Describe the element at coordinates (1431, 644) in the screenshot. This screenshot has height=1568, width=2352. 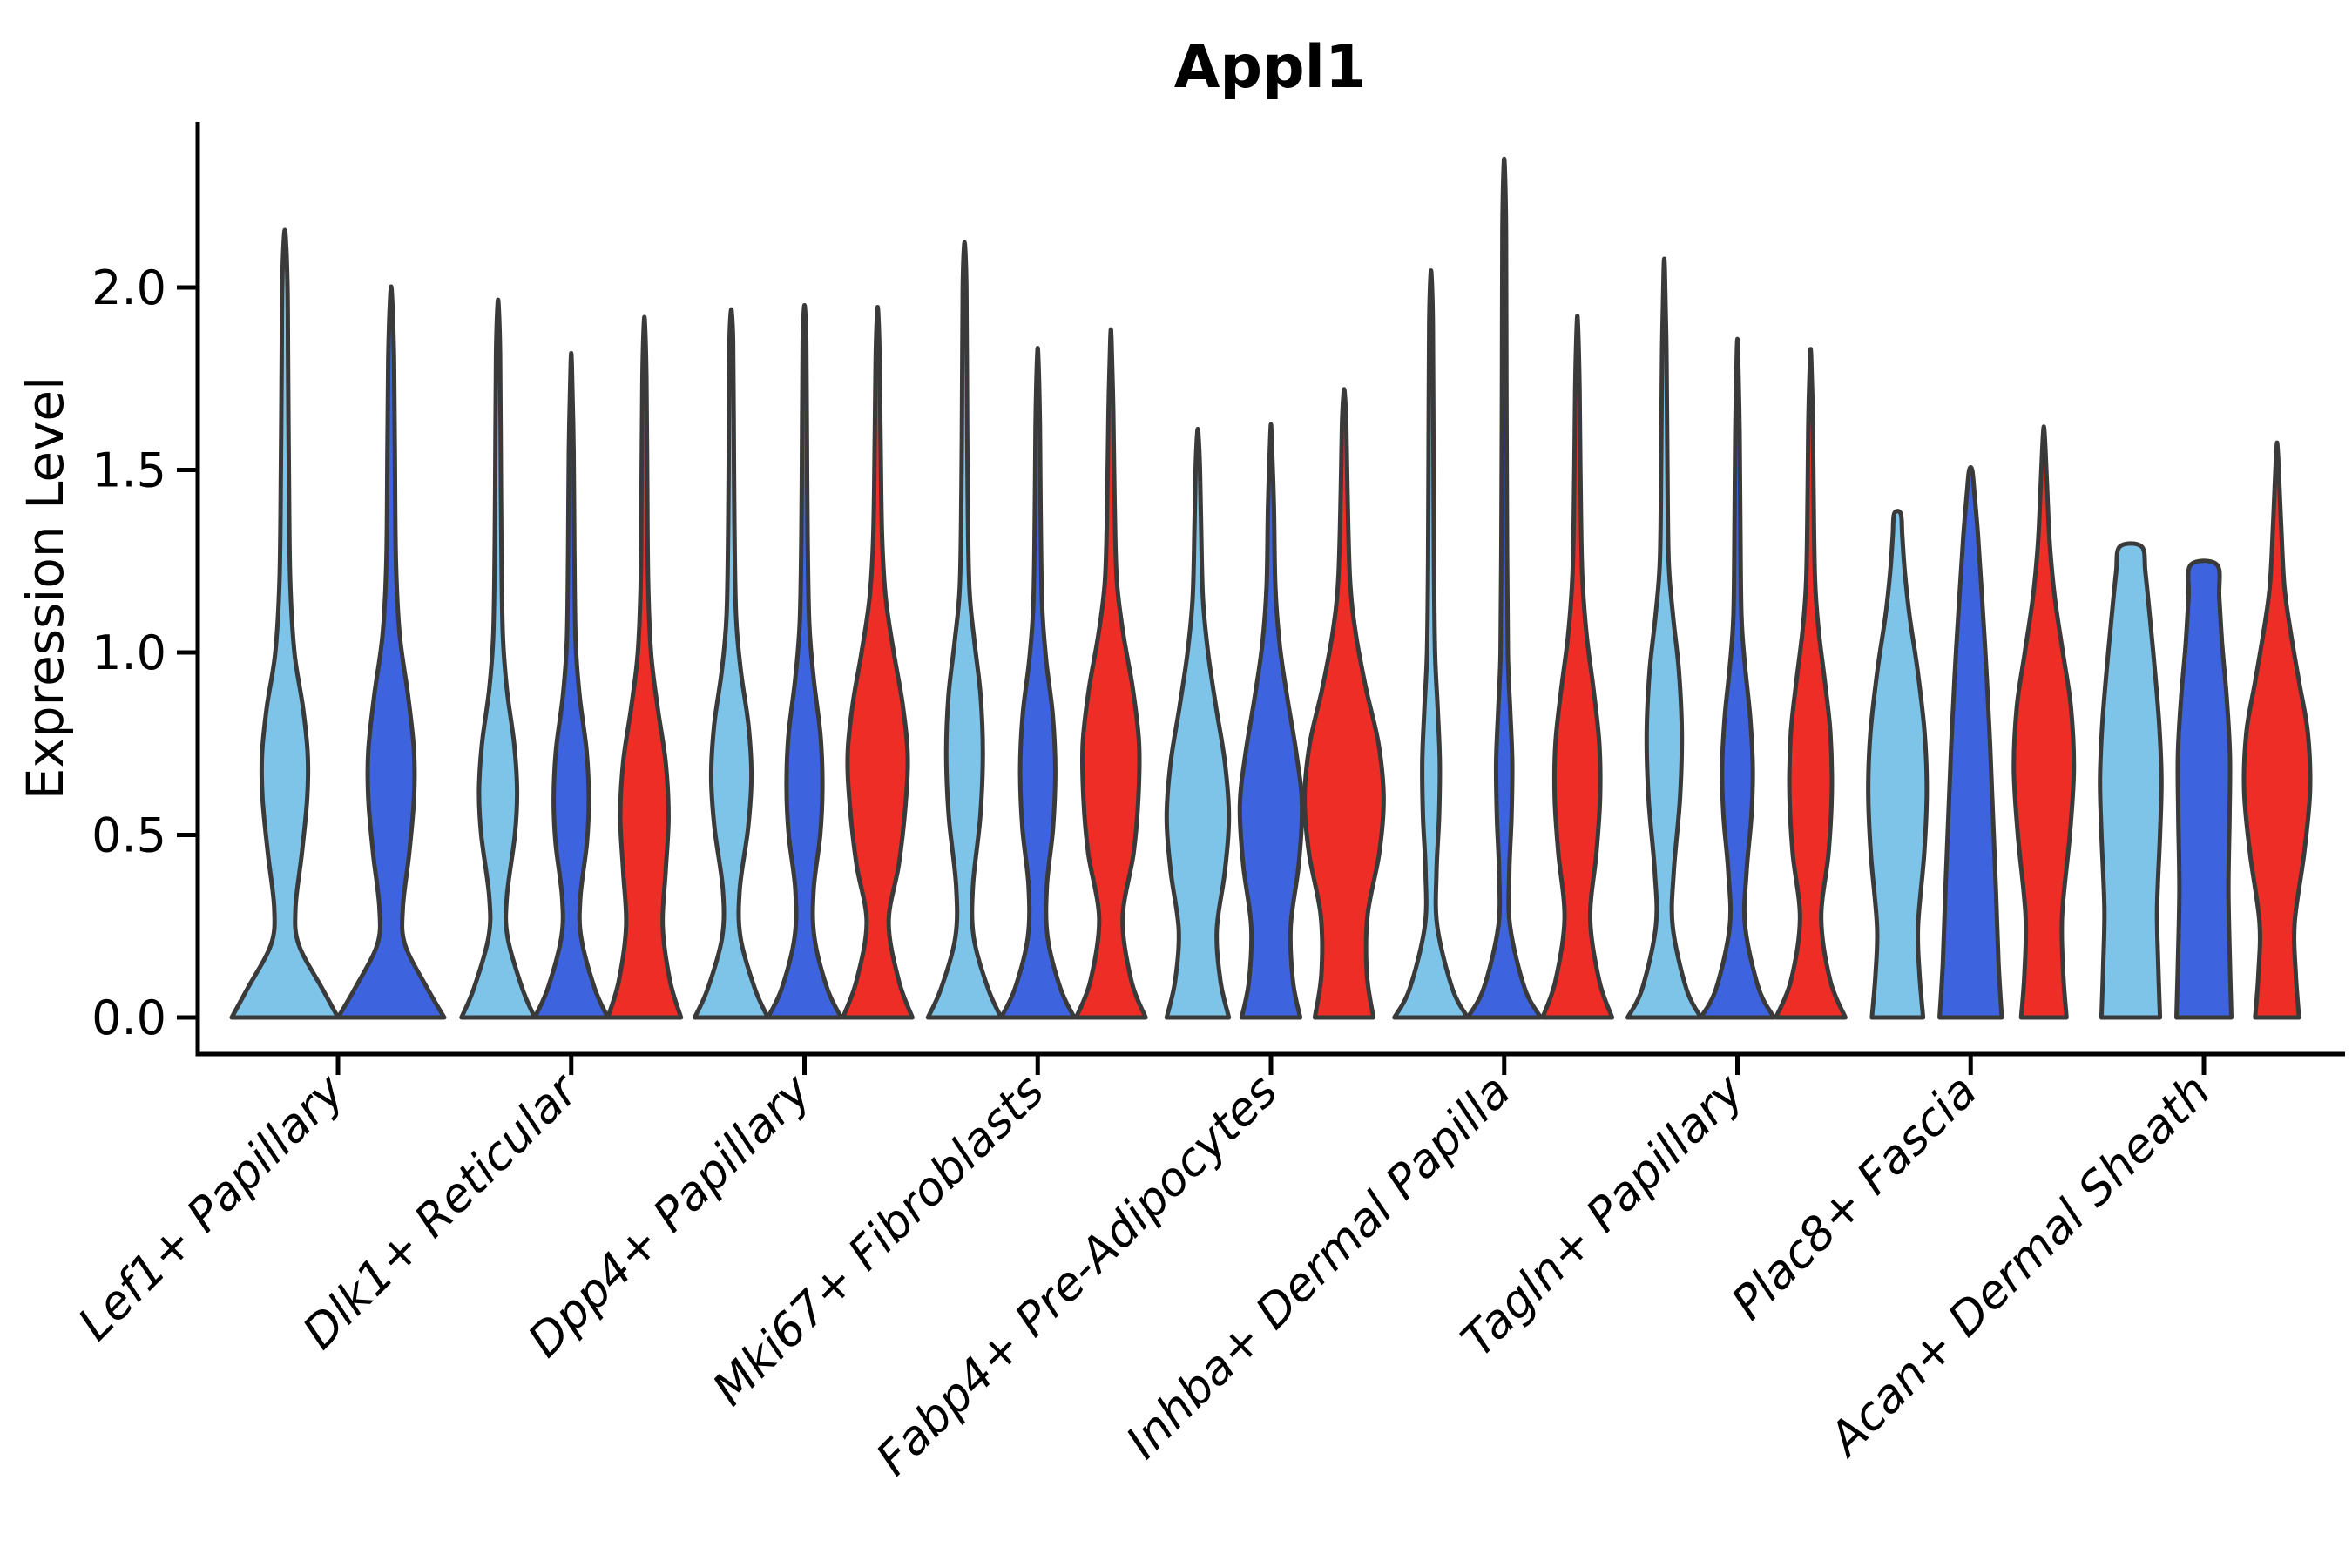
I see `violin-5-light_blue` at that location.